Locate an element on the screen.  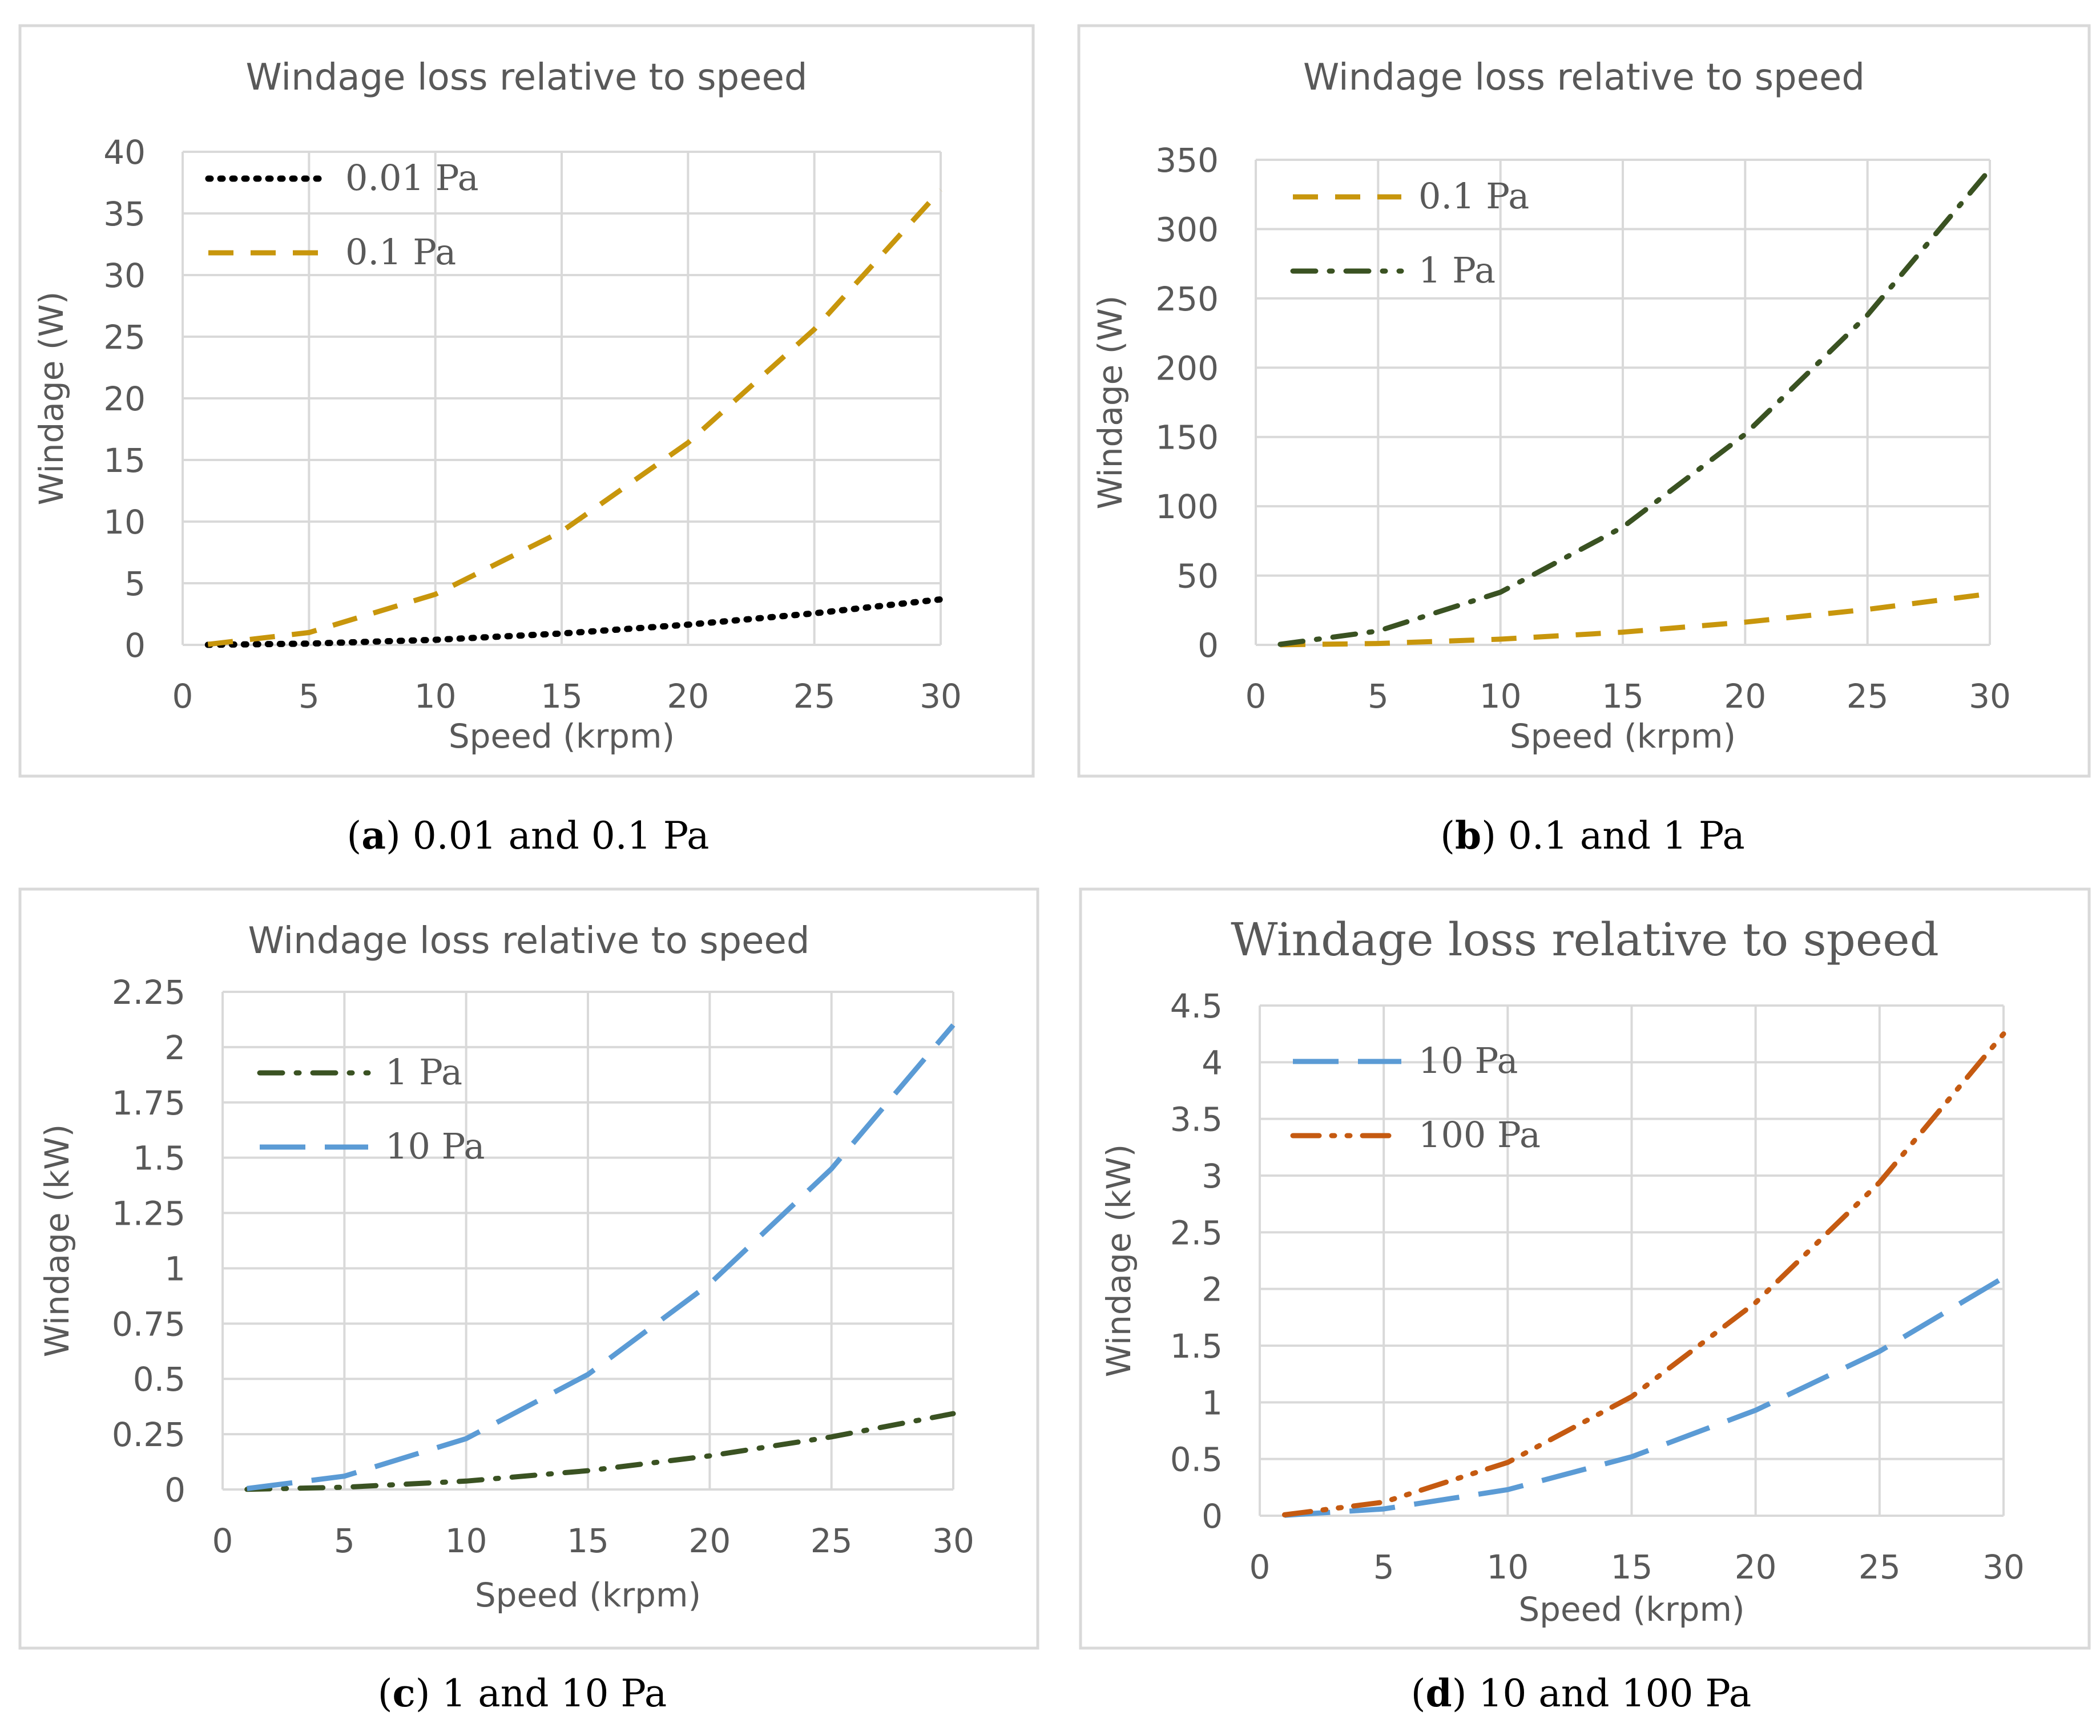
y-tick-label: 100 is located at coordinates (1187, 506).